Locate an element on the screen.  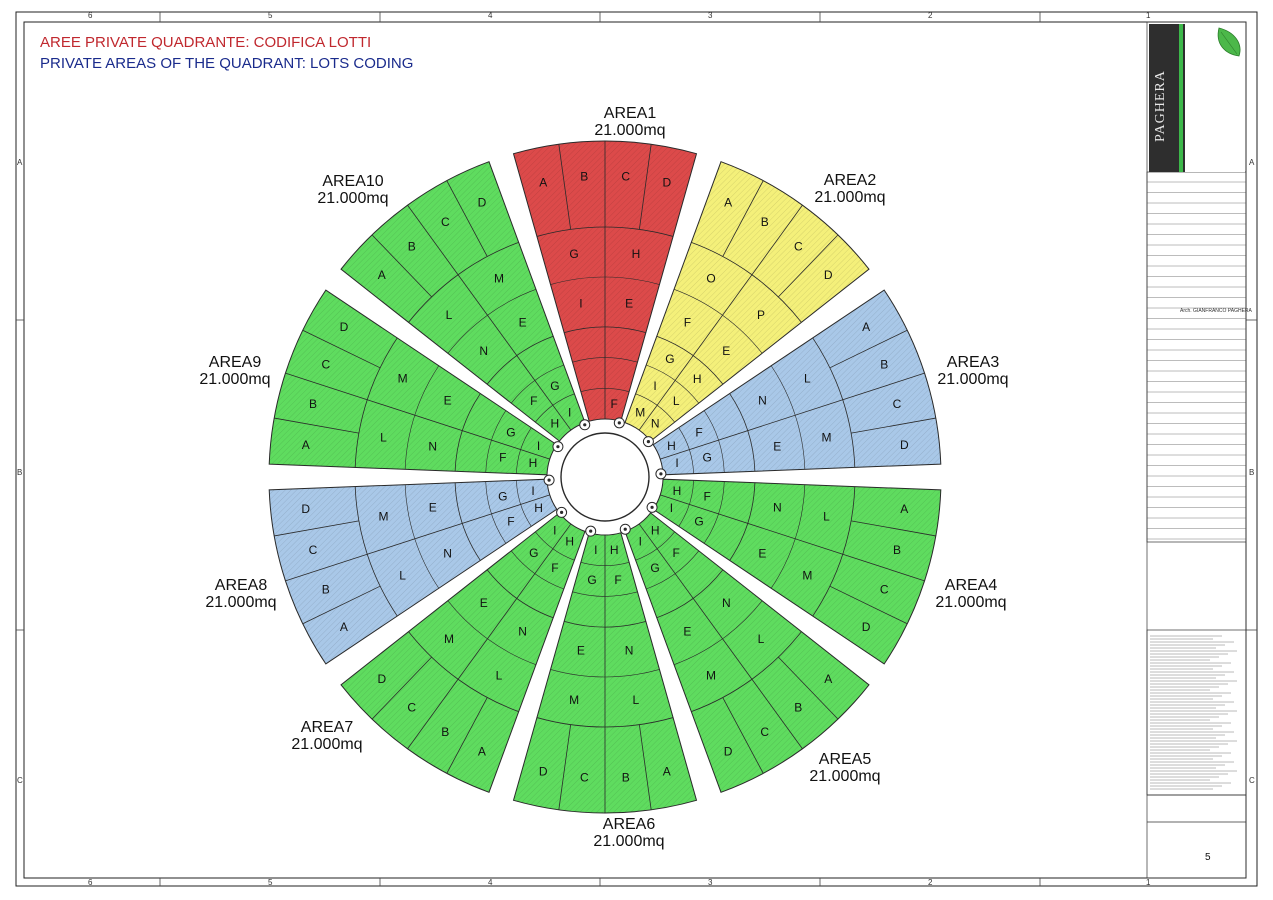
grid-col-label-5: 5 is located at coordinates (270, 15).